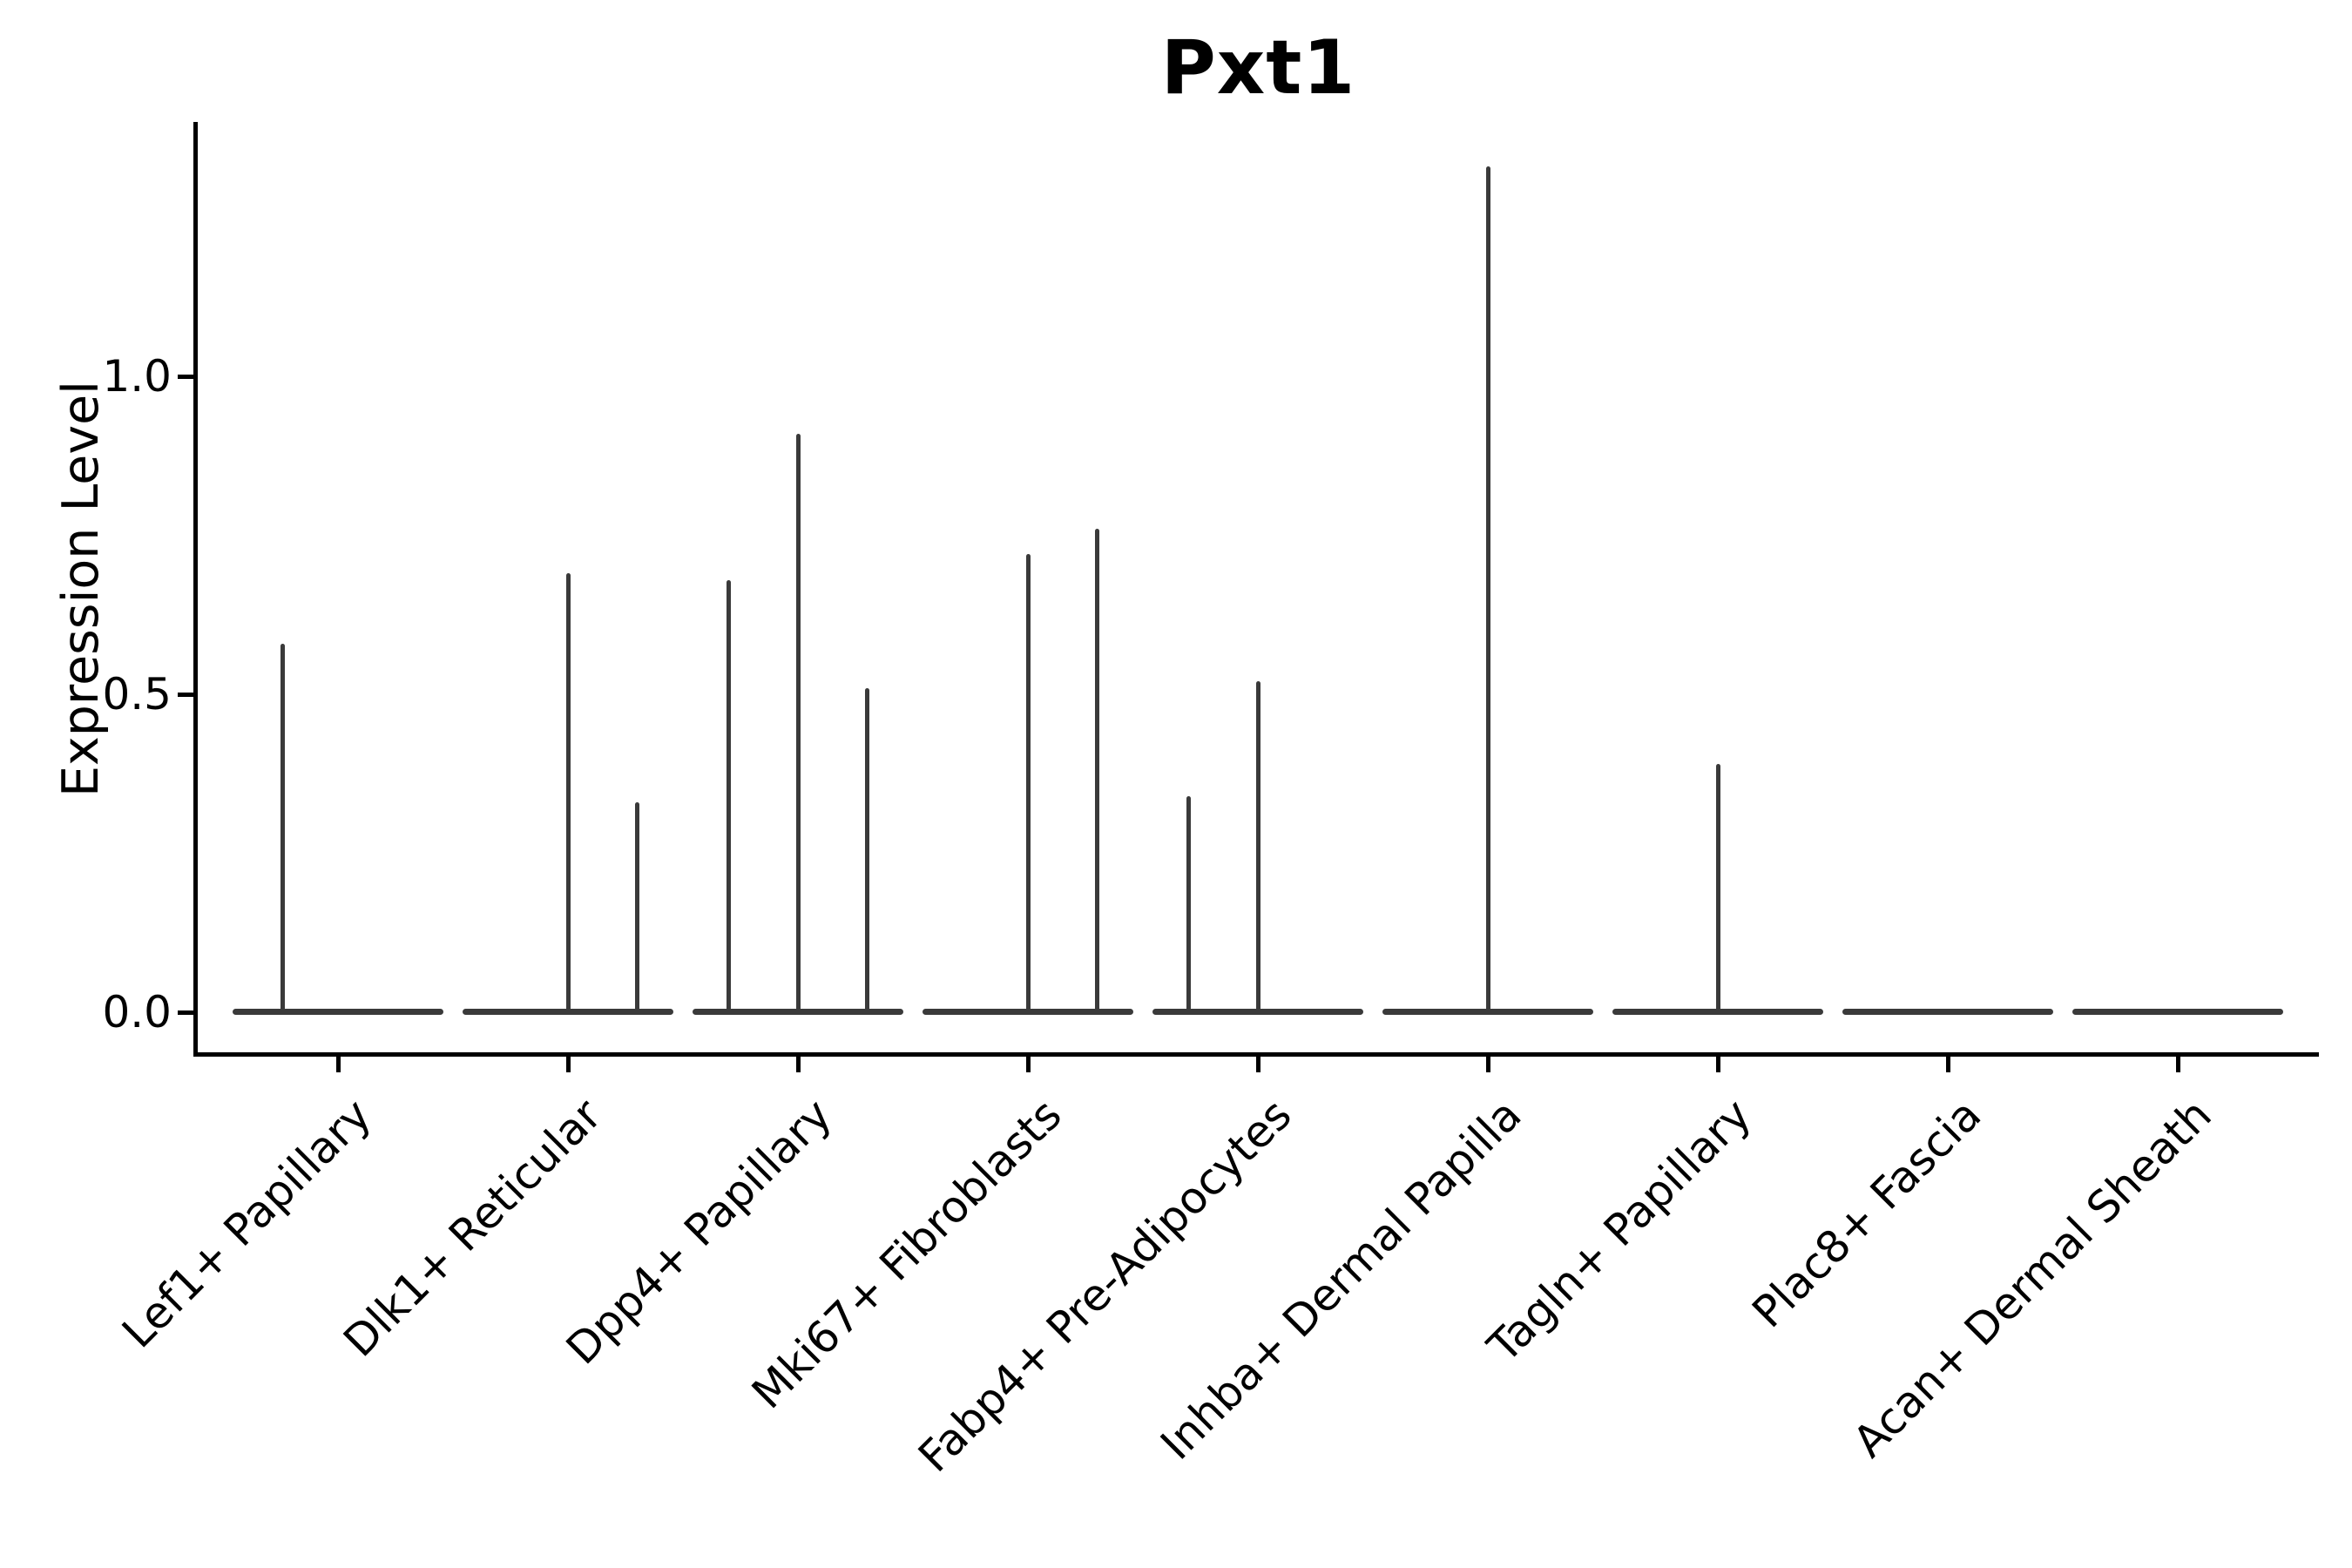  What do you see at coordinates (247, 1223) in the screenshot?
I see `x-tick-label: Lef1+ Papillary` at bounding box center [247, 1223].